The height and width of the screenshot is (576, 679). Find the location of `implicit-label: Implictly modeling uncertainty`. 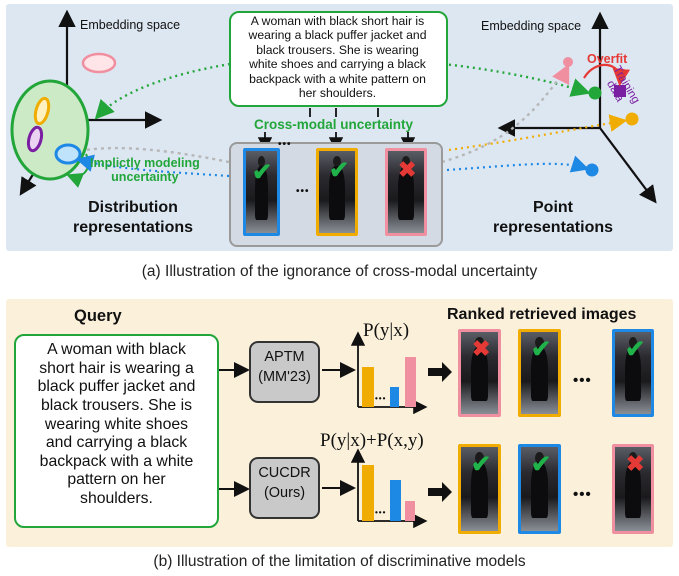

implicit-label: Implictly modeling uncertainty is located at coordinates (145, 170).